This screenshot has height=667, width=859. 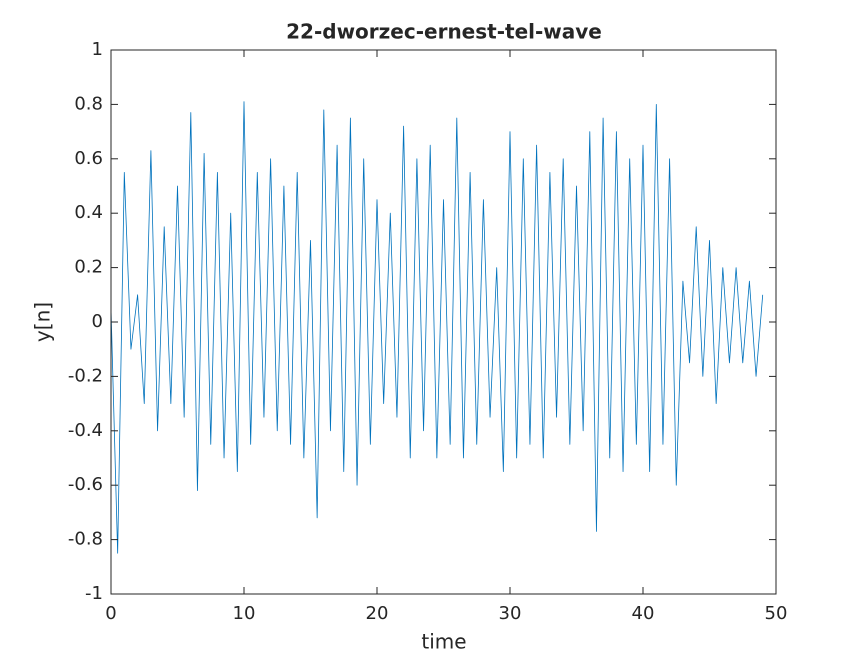 What do you see at coordinates (510, 613) in the screenshot?
I see `x-tick-label: 30` at bounding box center [510, 613].